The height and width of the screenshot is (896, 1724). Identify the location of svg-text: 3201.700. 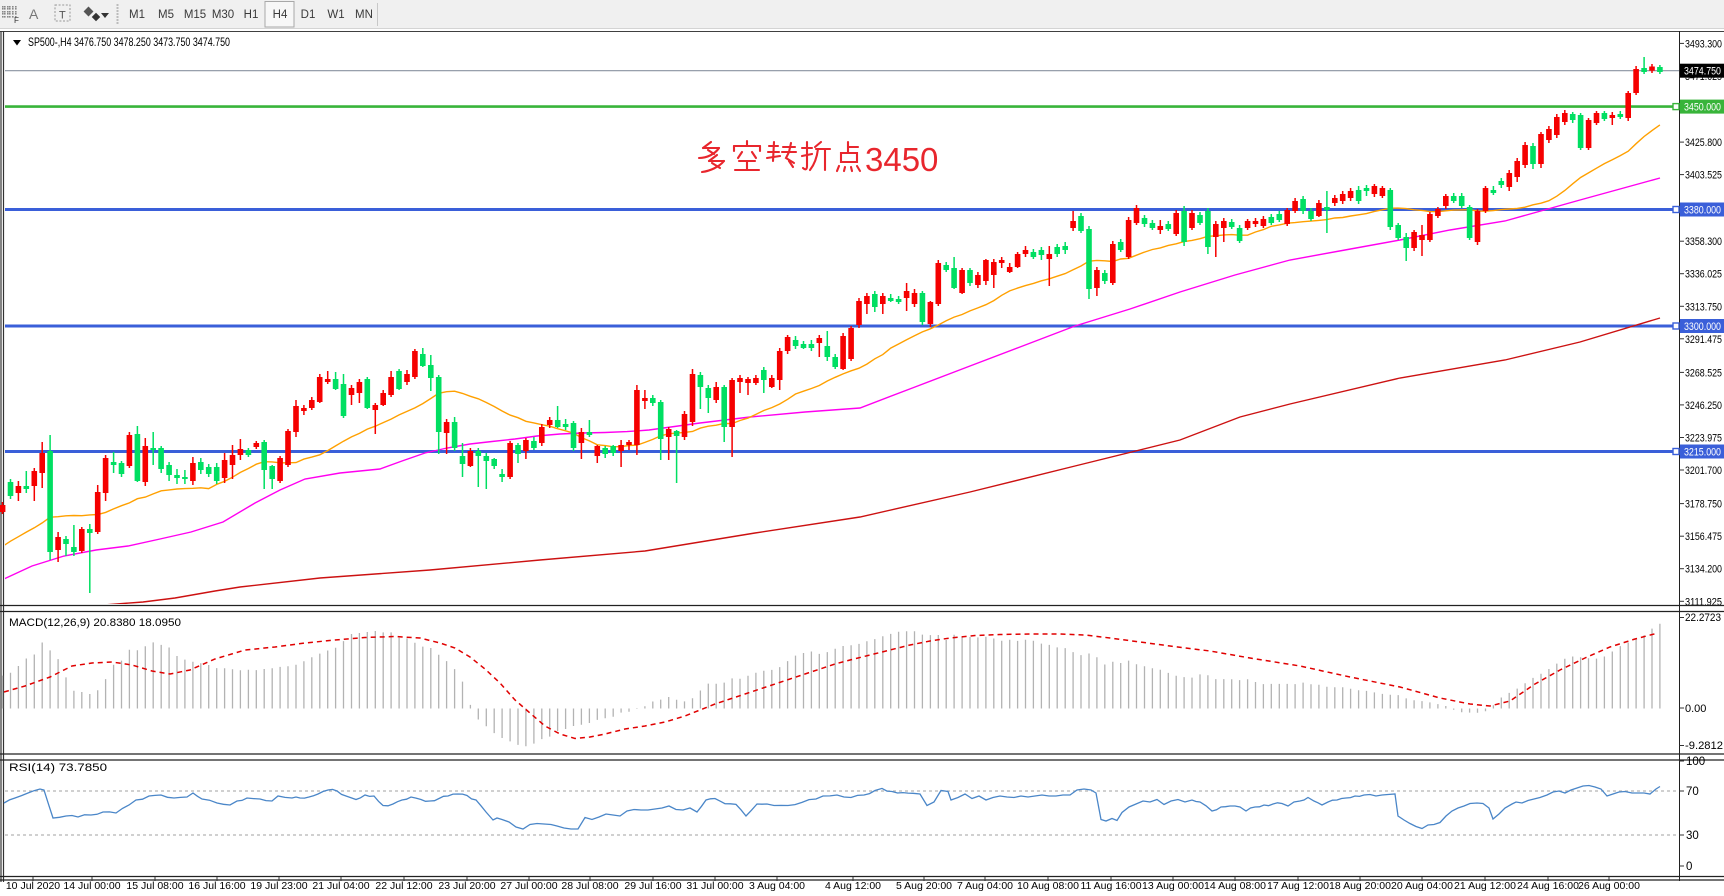
(1703, 471).